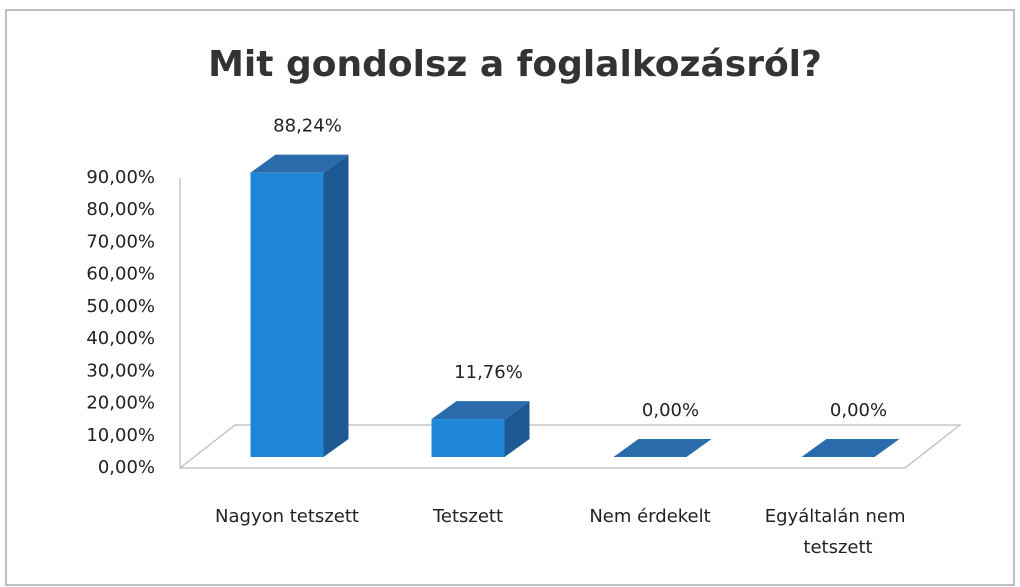  Describe the element at coordinates (120, 177) in the screenshot. I see `y-tick-label: 90,00%` at that location.